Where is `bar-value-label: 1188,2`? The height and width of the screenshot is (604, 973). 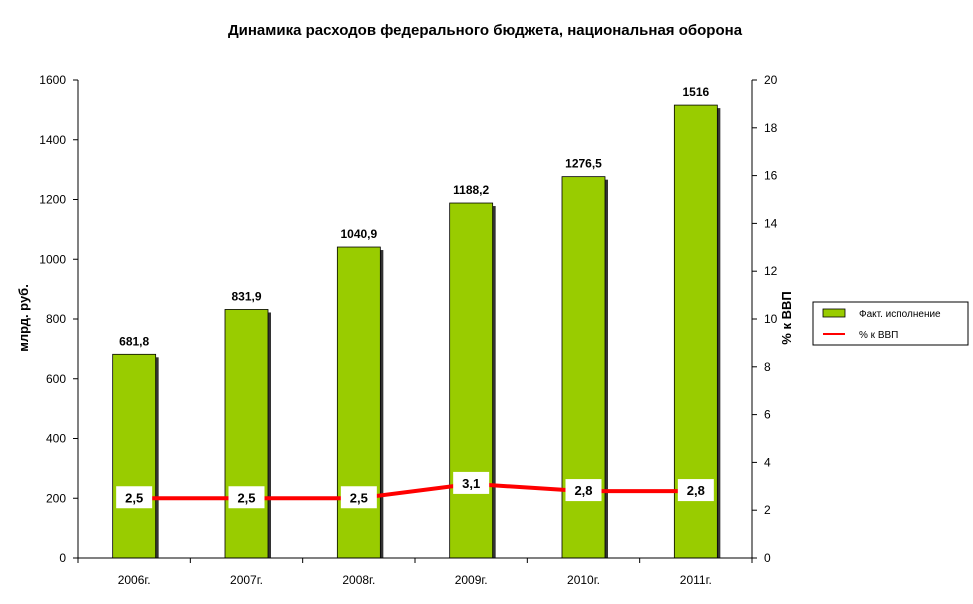 bar-value-label: 1188,2 is located at coordinates (471, 190).